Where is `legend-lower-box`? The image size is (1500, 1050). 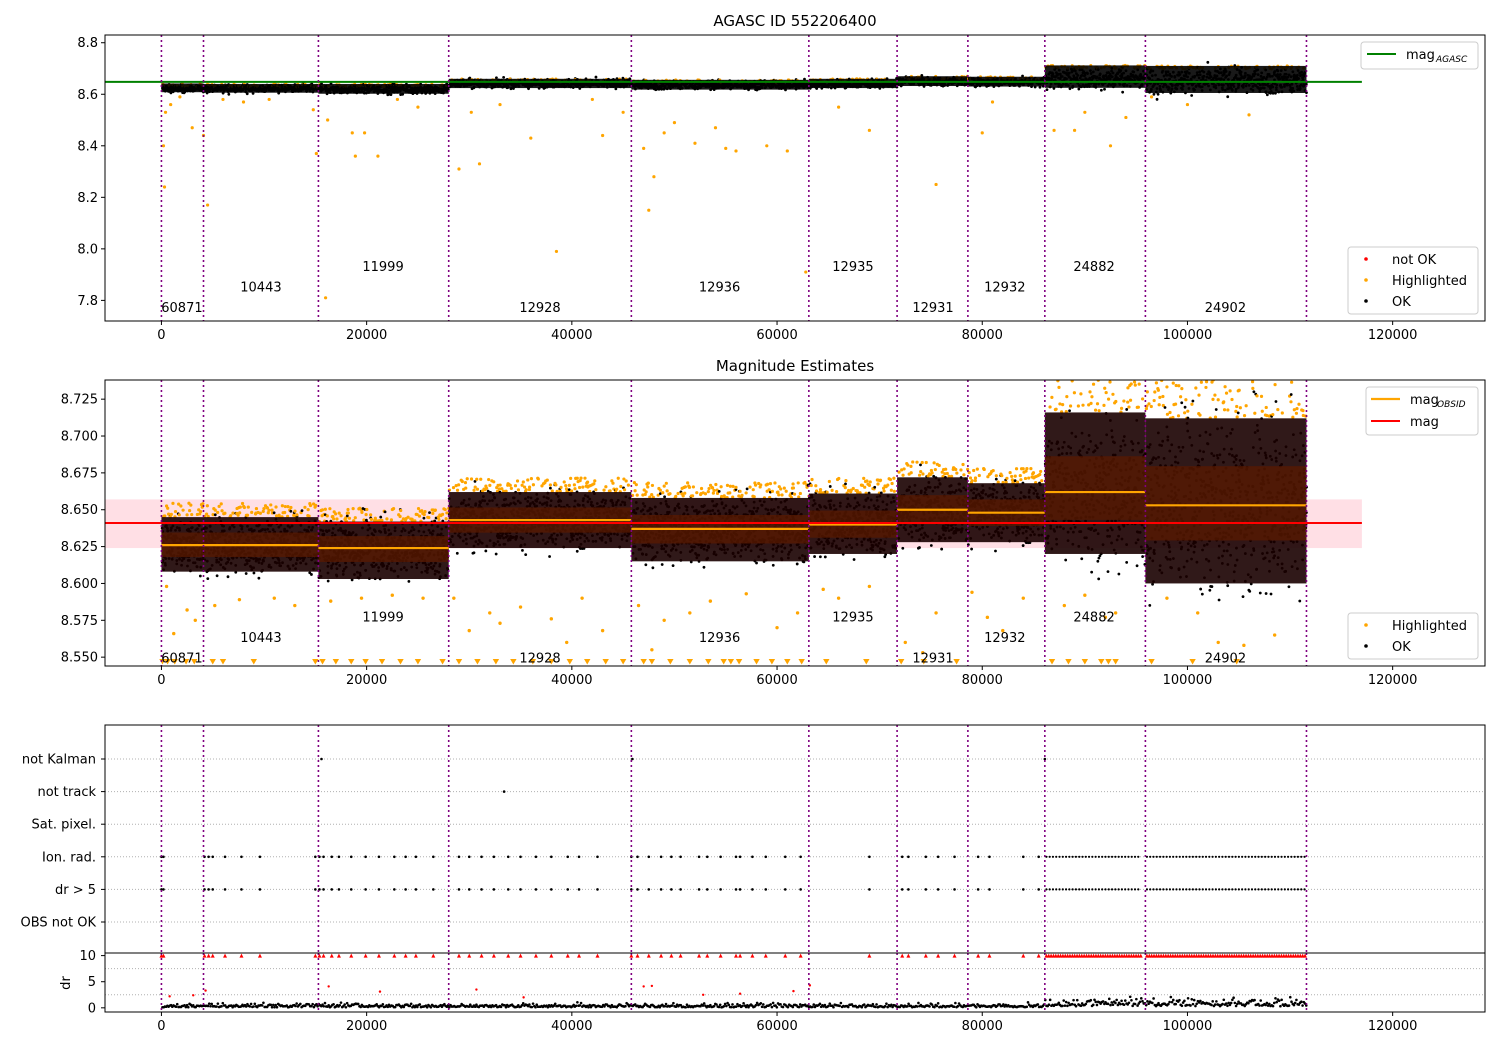
legend-lower-box is located at coordinates (1413, 280).